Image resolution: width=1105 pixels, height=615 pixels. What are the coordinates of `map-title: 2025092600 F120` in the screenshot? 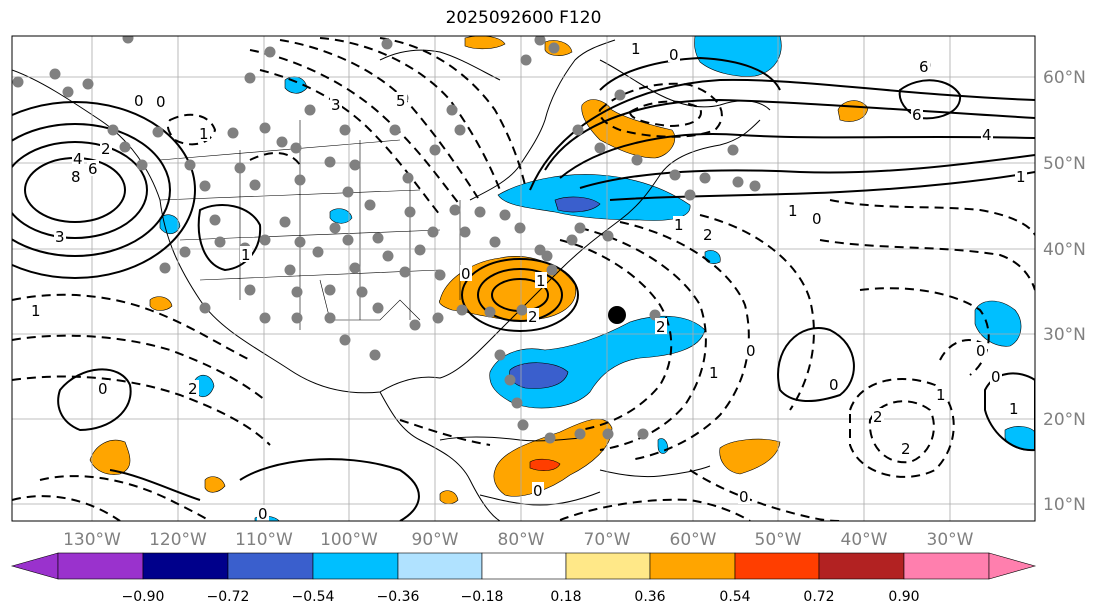 It's located at (523, 18).